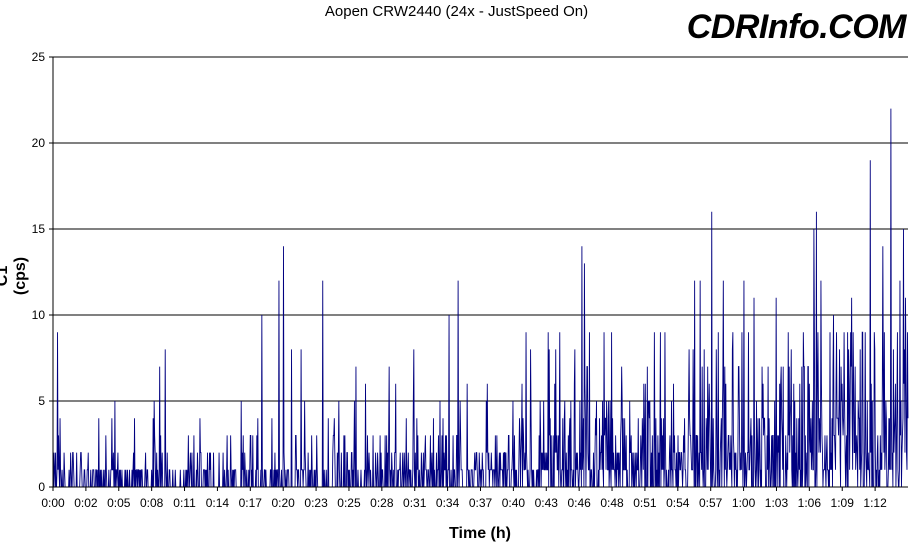  What do you see at coordinates (810, 503) in the screenshot?
I see `x-tick-label-23: 1:06` at bounding box center [810, 503].